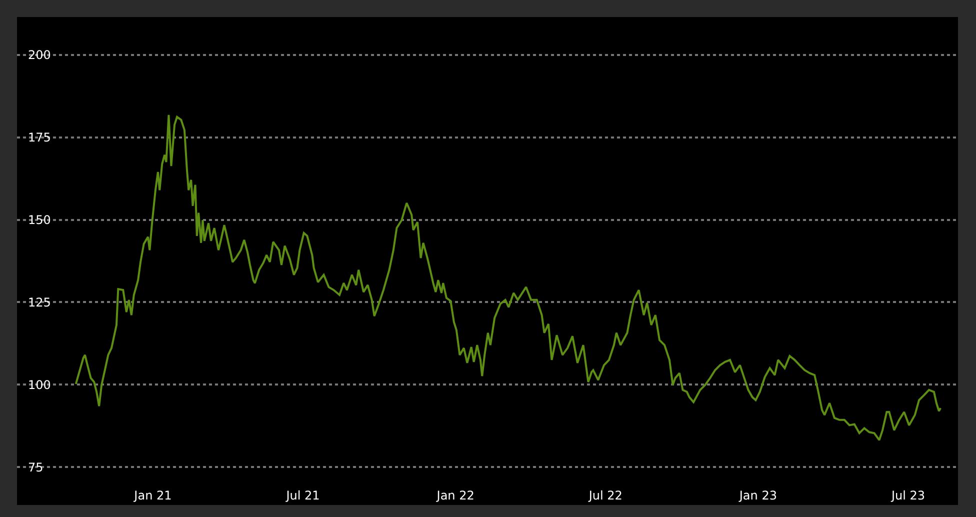  What do you see at coordinates (908, 495) in the screenshot?
I see `x-tick-label: Jul 23` at bounding box center [908, 495].